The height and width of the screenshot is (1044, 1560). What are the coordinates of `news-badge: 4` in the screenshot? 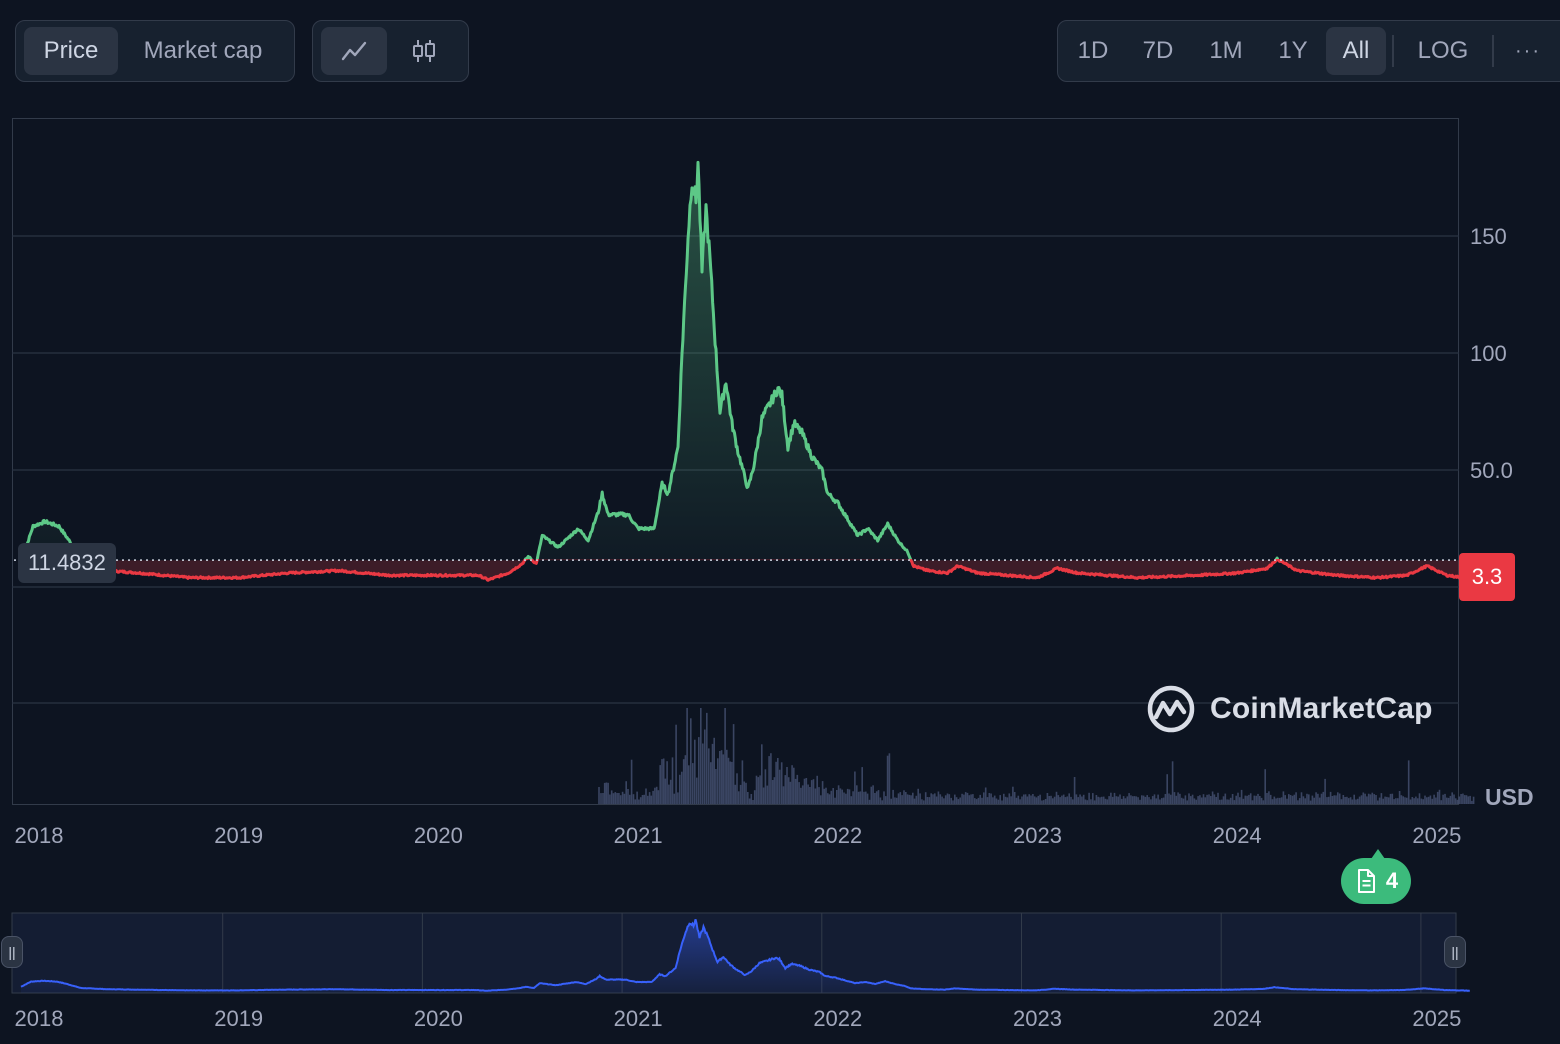 It's located at (1376, 876).